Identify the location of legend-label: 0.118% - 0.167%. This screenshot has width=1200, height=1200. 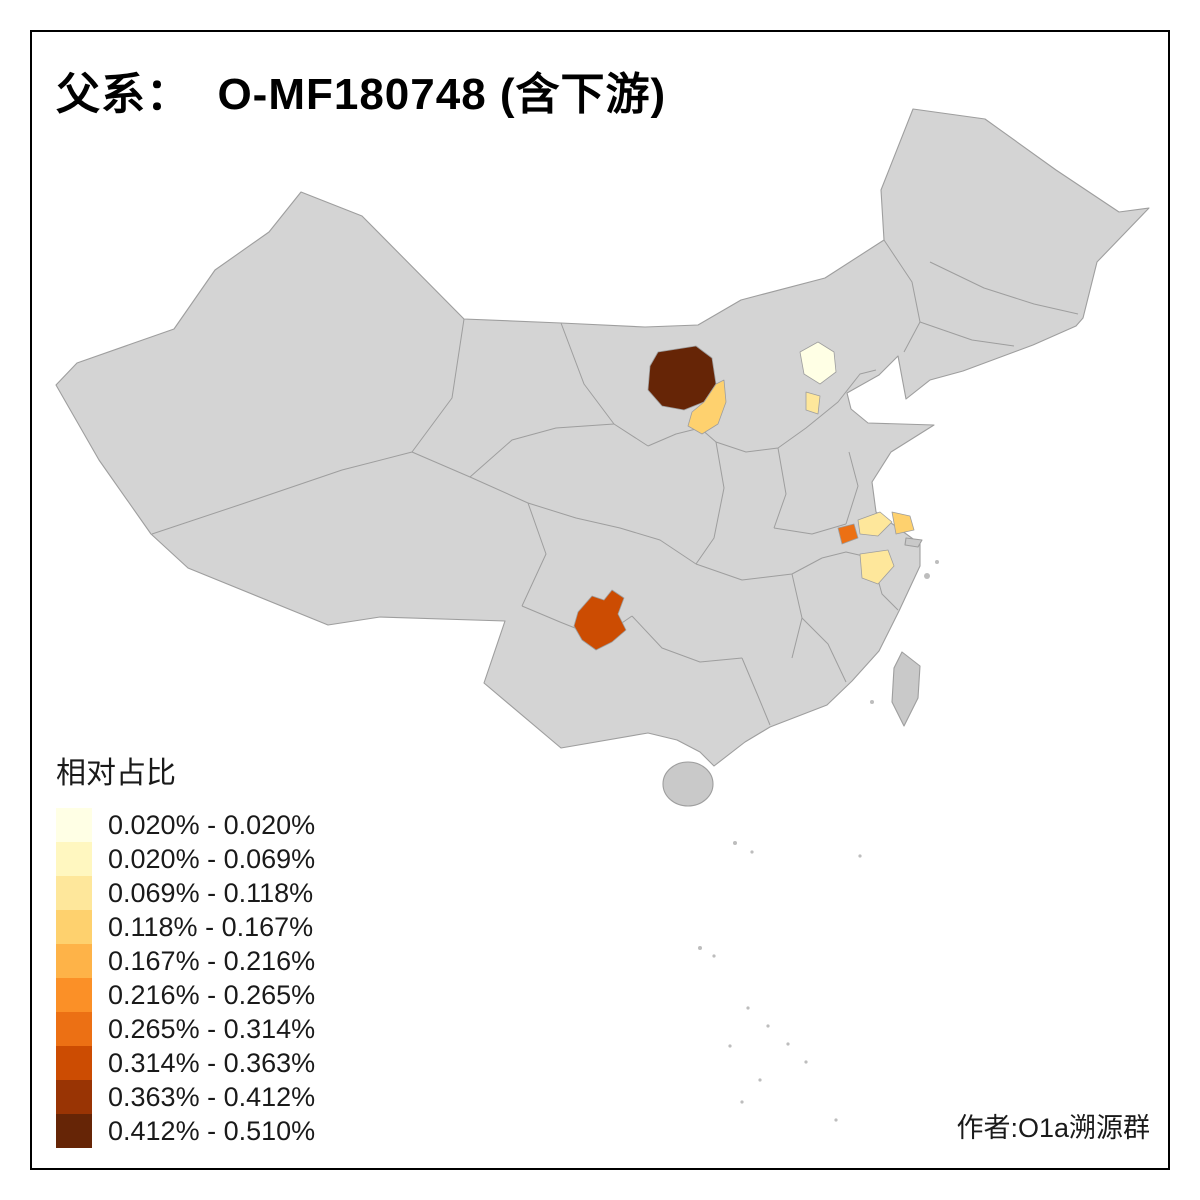
(211, 927).